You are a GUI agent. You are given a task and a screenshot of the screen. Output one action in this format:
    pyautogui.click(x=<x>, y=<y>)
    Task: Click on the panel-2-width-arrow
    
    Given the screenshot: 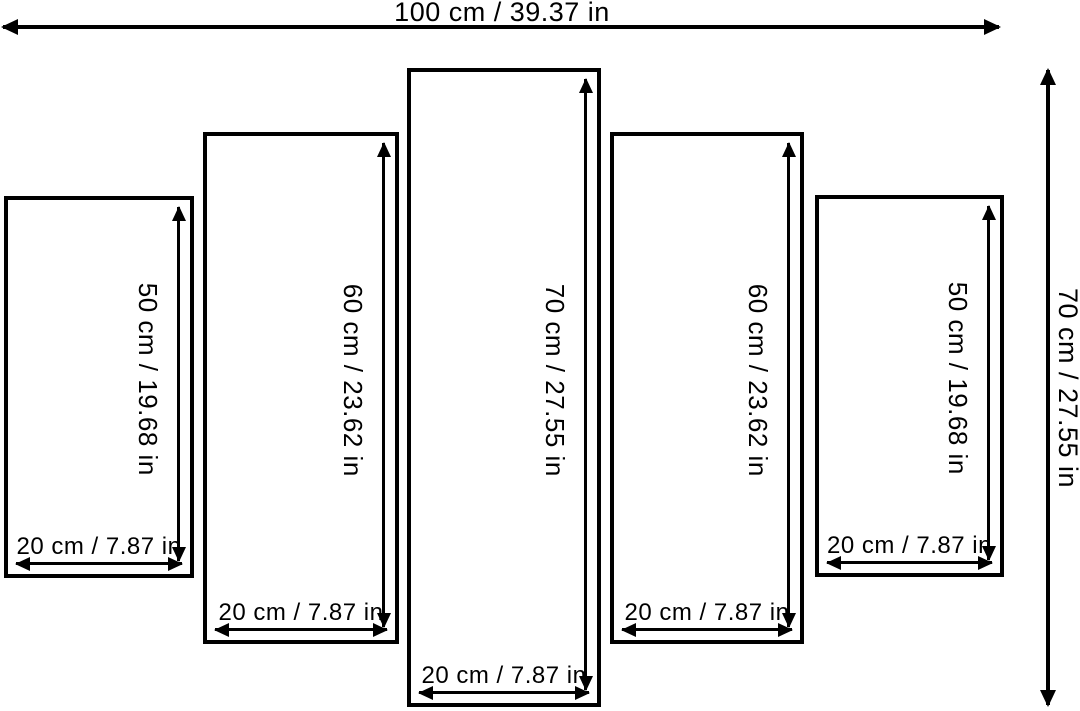 What is the action you would take?
    pyautogui.click(x=301, y=629)
    